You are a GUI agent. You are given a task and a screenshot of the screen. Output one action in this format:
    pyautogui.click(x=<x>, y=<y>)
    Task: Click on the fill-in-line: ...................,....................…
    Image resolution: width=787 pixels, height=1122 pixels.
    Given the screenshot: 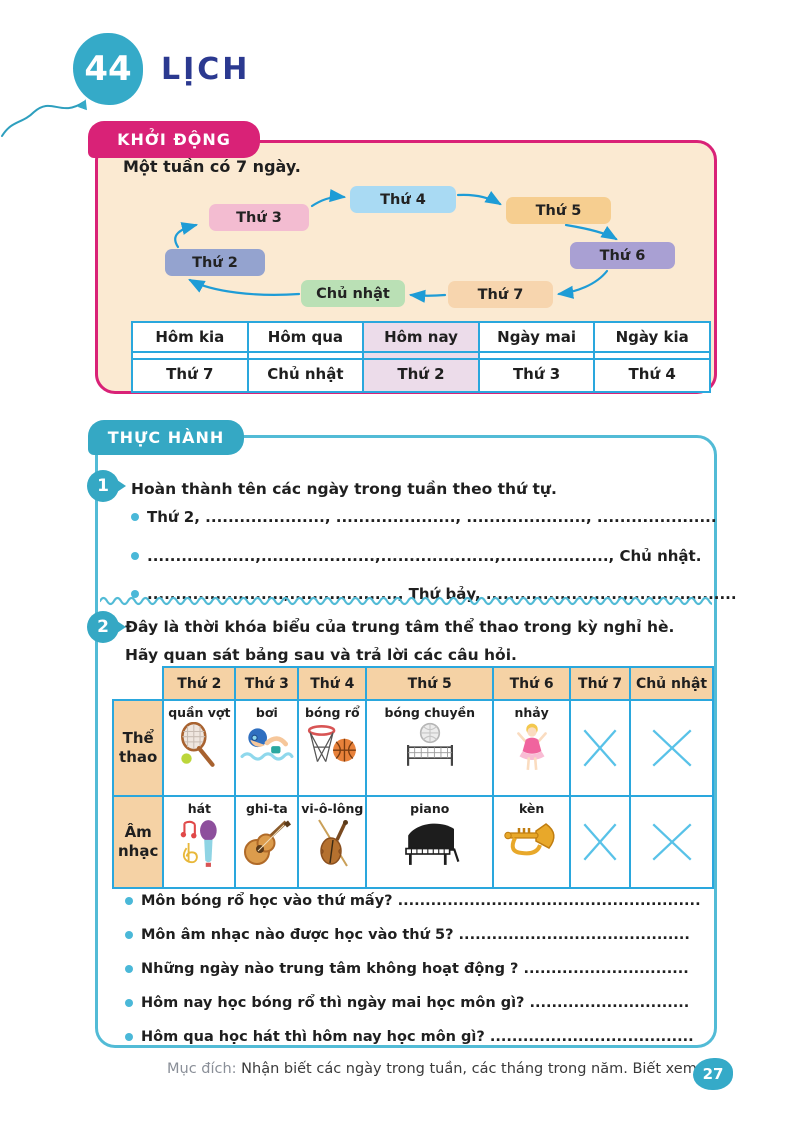 What is the action you would take?
    pyautogui.click(x=416, y=556)
    